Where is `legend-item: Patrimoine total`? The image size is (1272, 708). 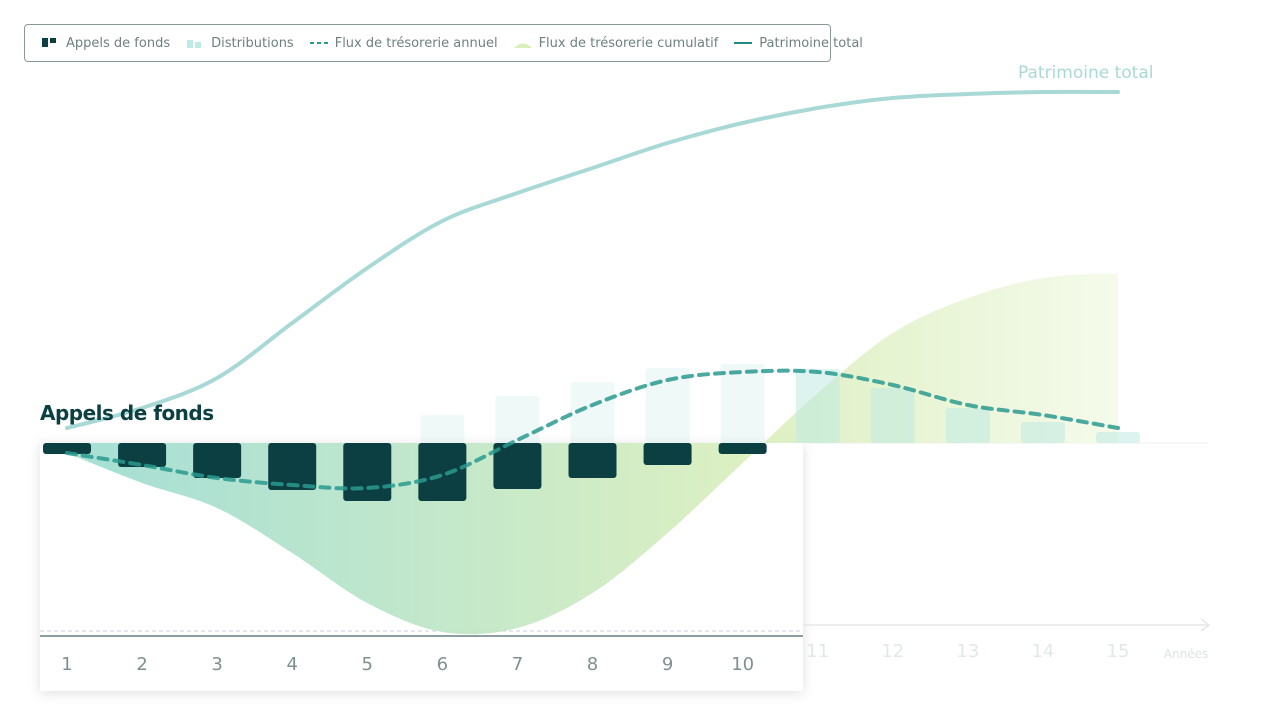
legend-item: Patrimoine total is located at coordinates (798, 43).